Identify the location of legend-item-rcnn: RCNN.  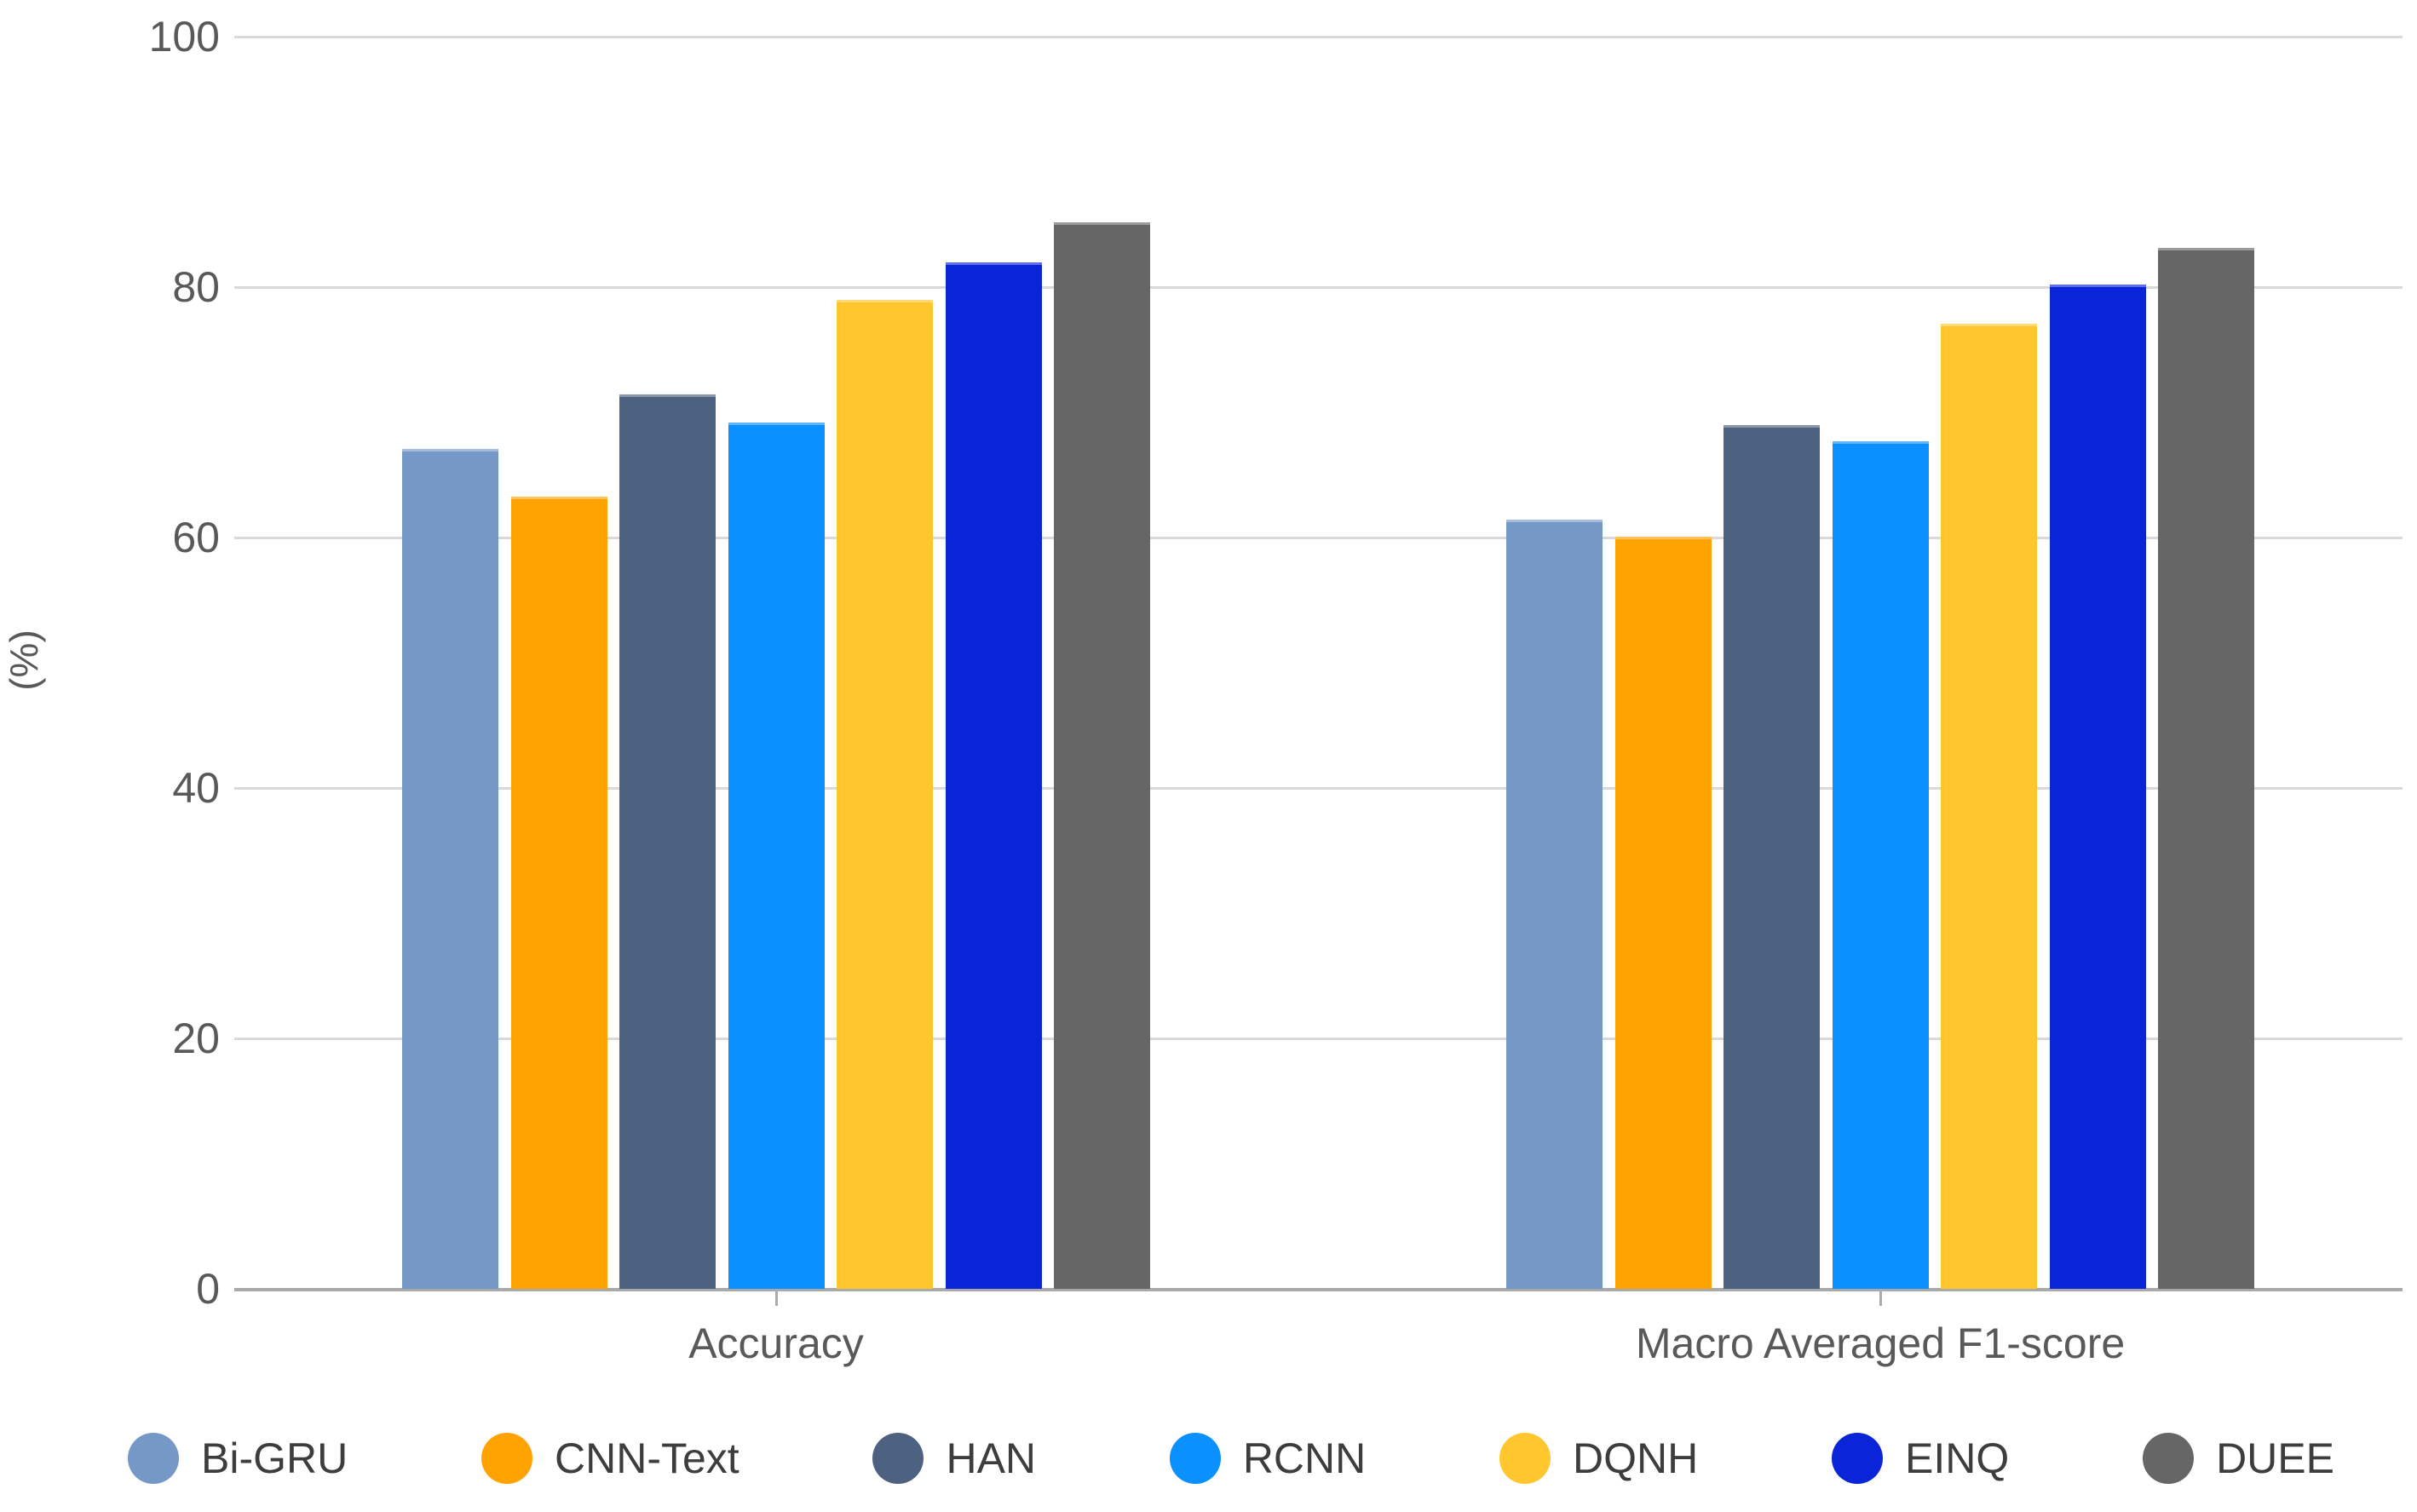
(1268, 1458).